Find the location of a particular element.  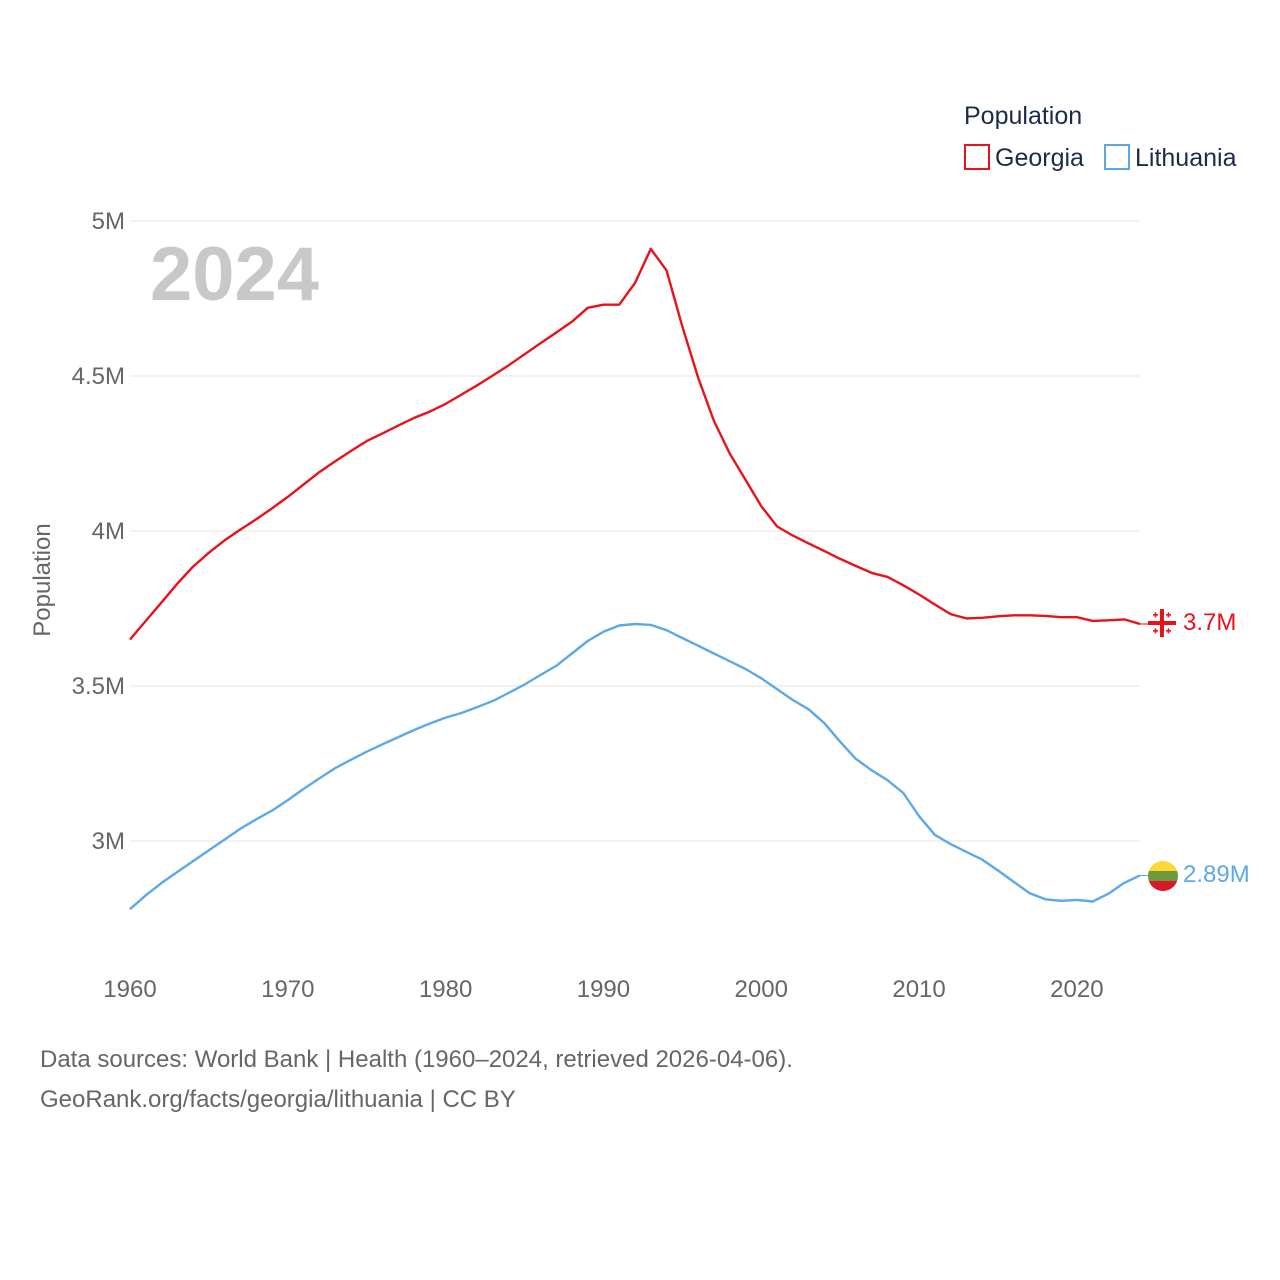

x-tick-label: 2020 is located at coordinates (1076, 989).